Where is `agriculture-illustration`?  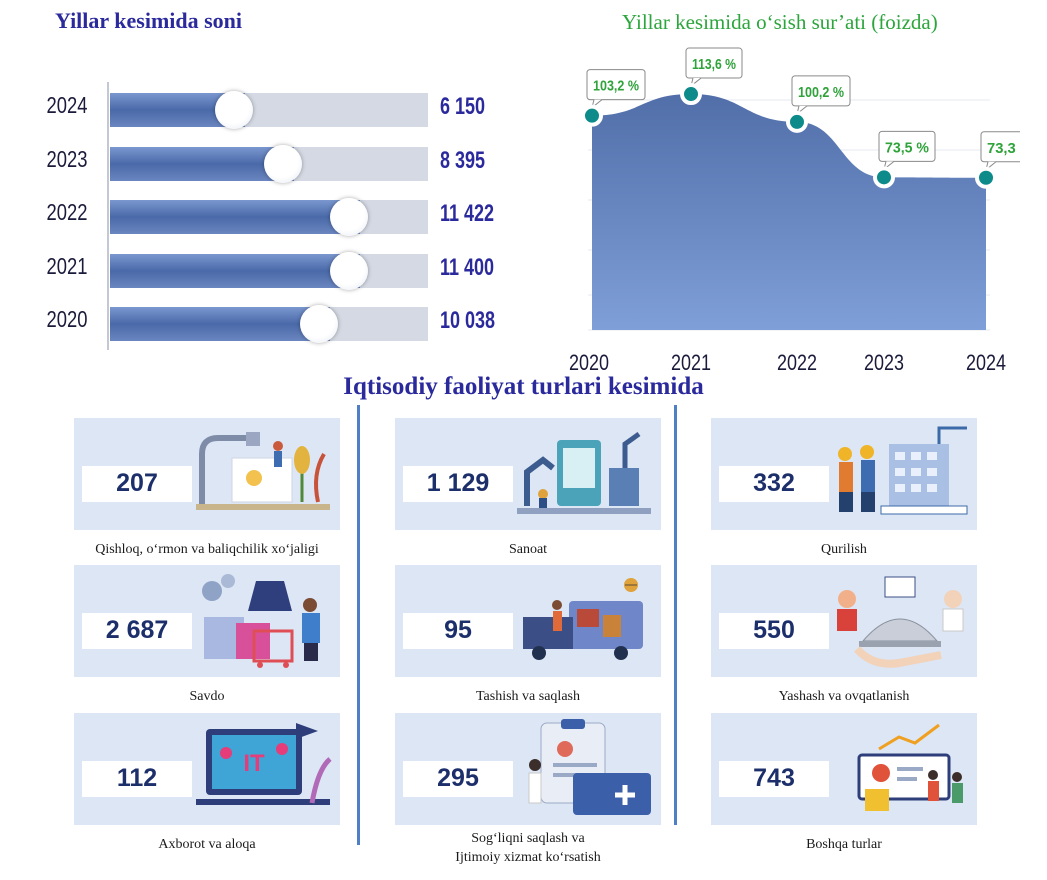
agriculture-illustration is located at coordinates (263, 471).